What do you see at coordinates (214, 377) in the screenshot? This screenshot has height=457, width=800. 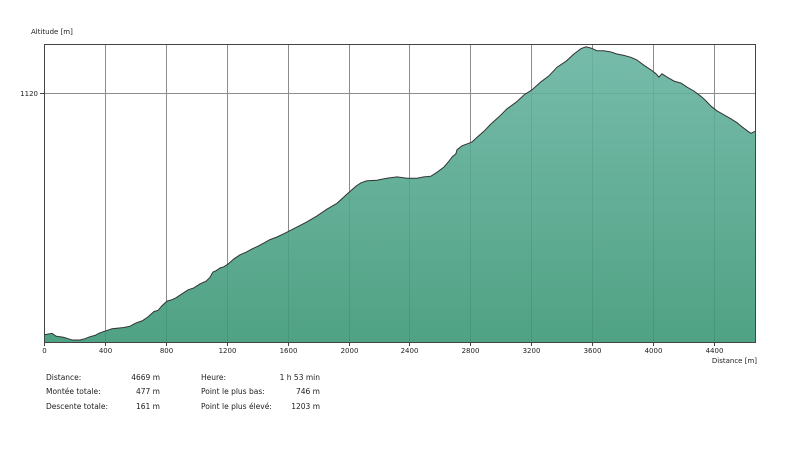 I see `stat-time-label: Heure:` at bounding box center [214, 377].